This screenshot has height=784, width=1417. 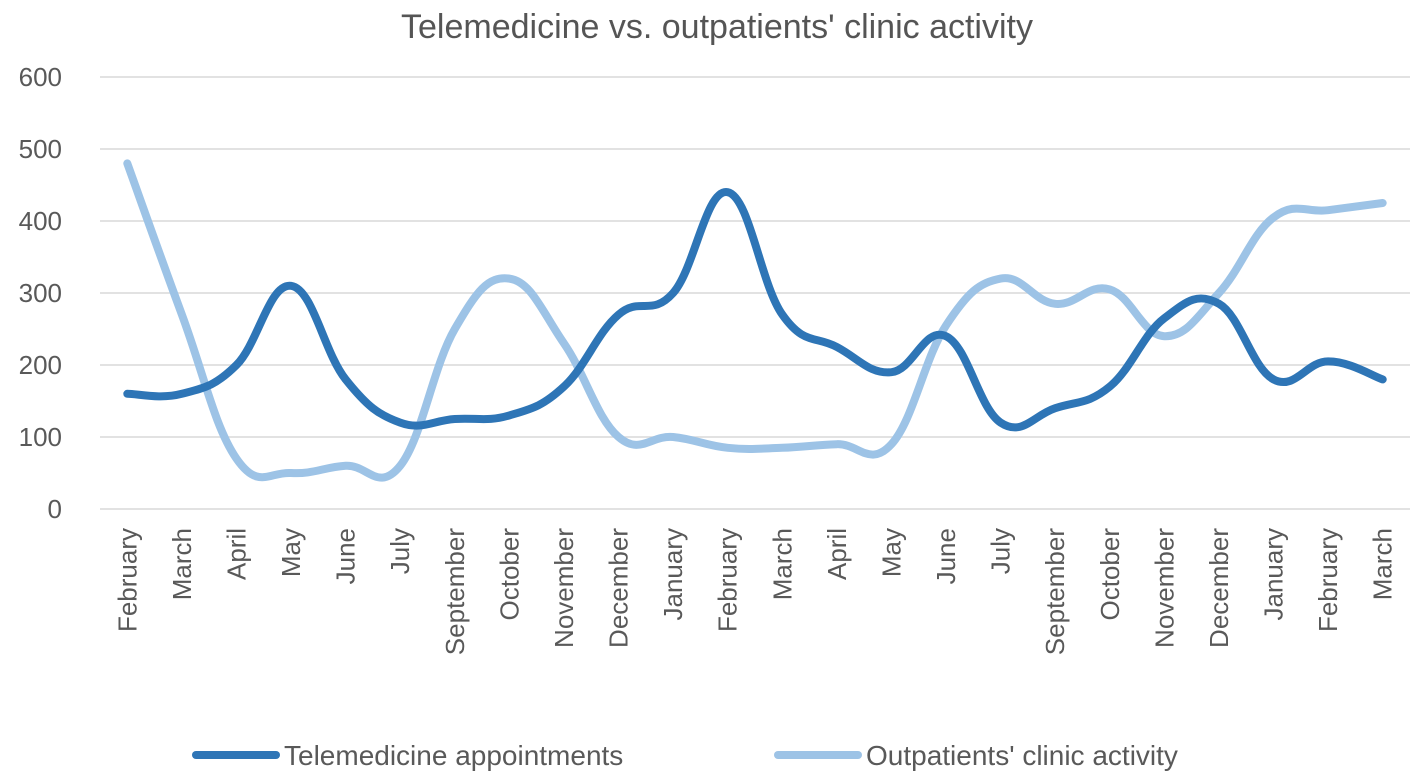 What do you see at coordinates (40, 77) in the screenshot?
I see `y-tick-label: 600` at bounding box center [40, 77].